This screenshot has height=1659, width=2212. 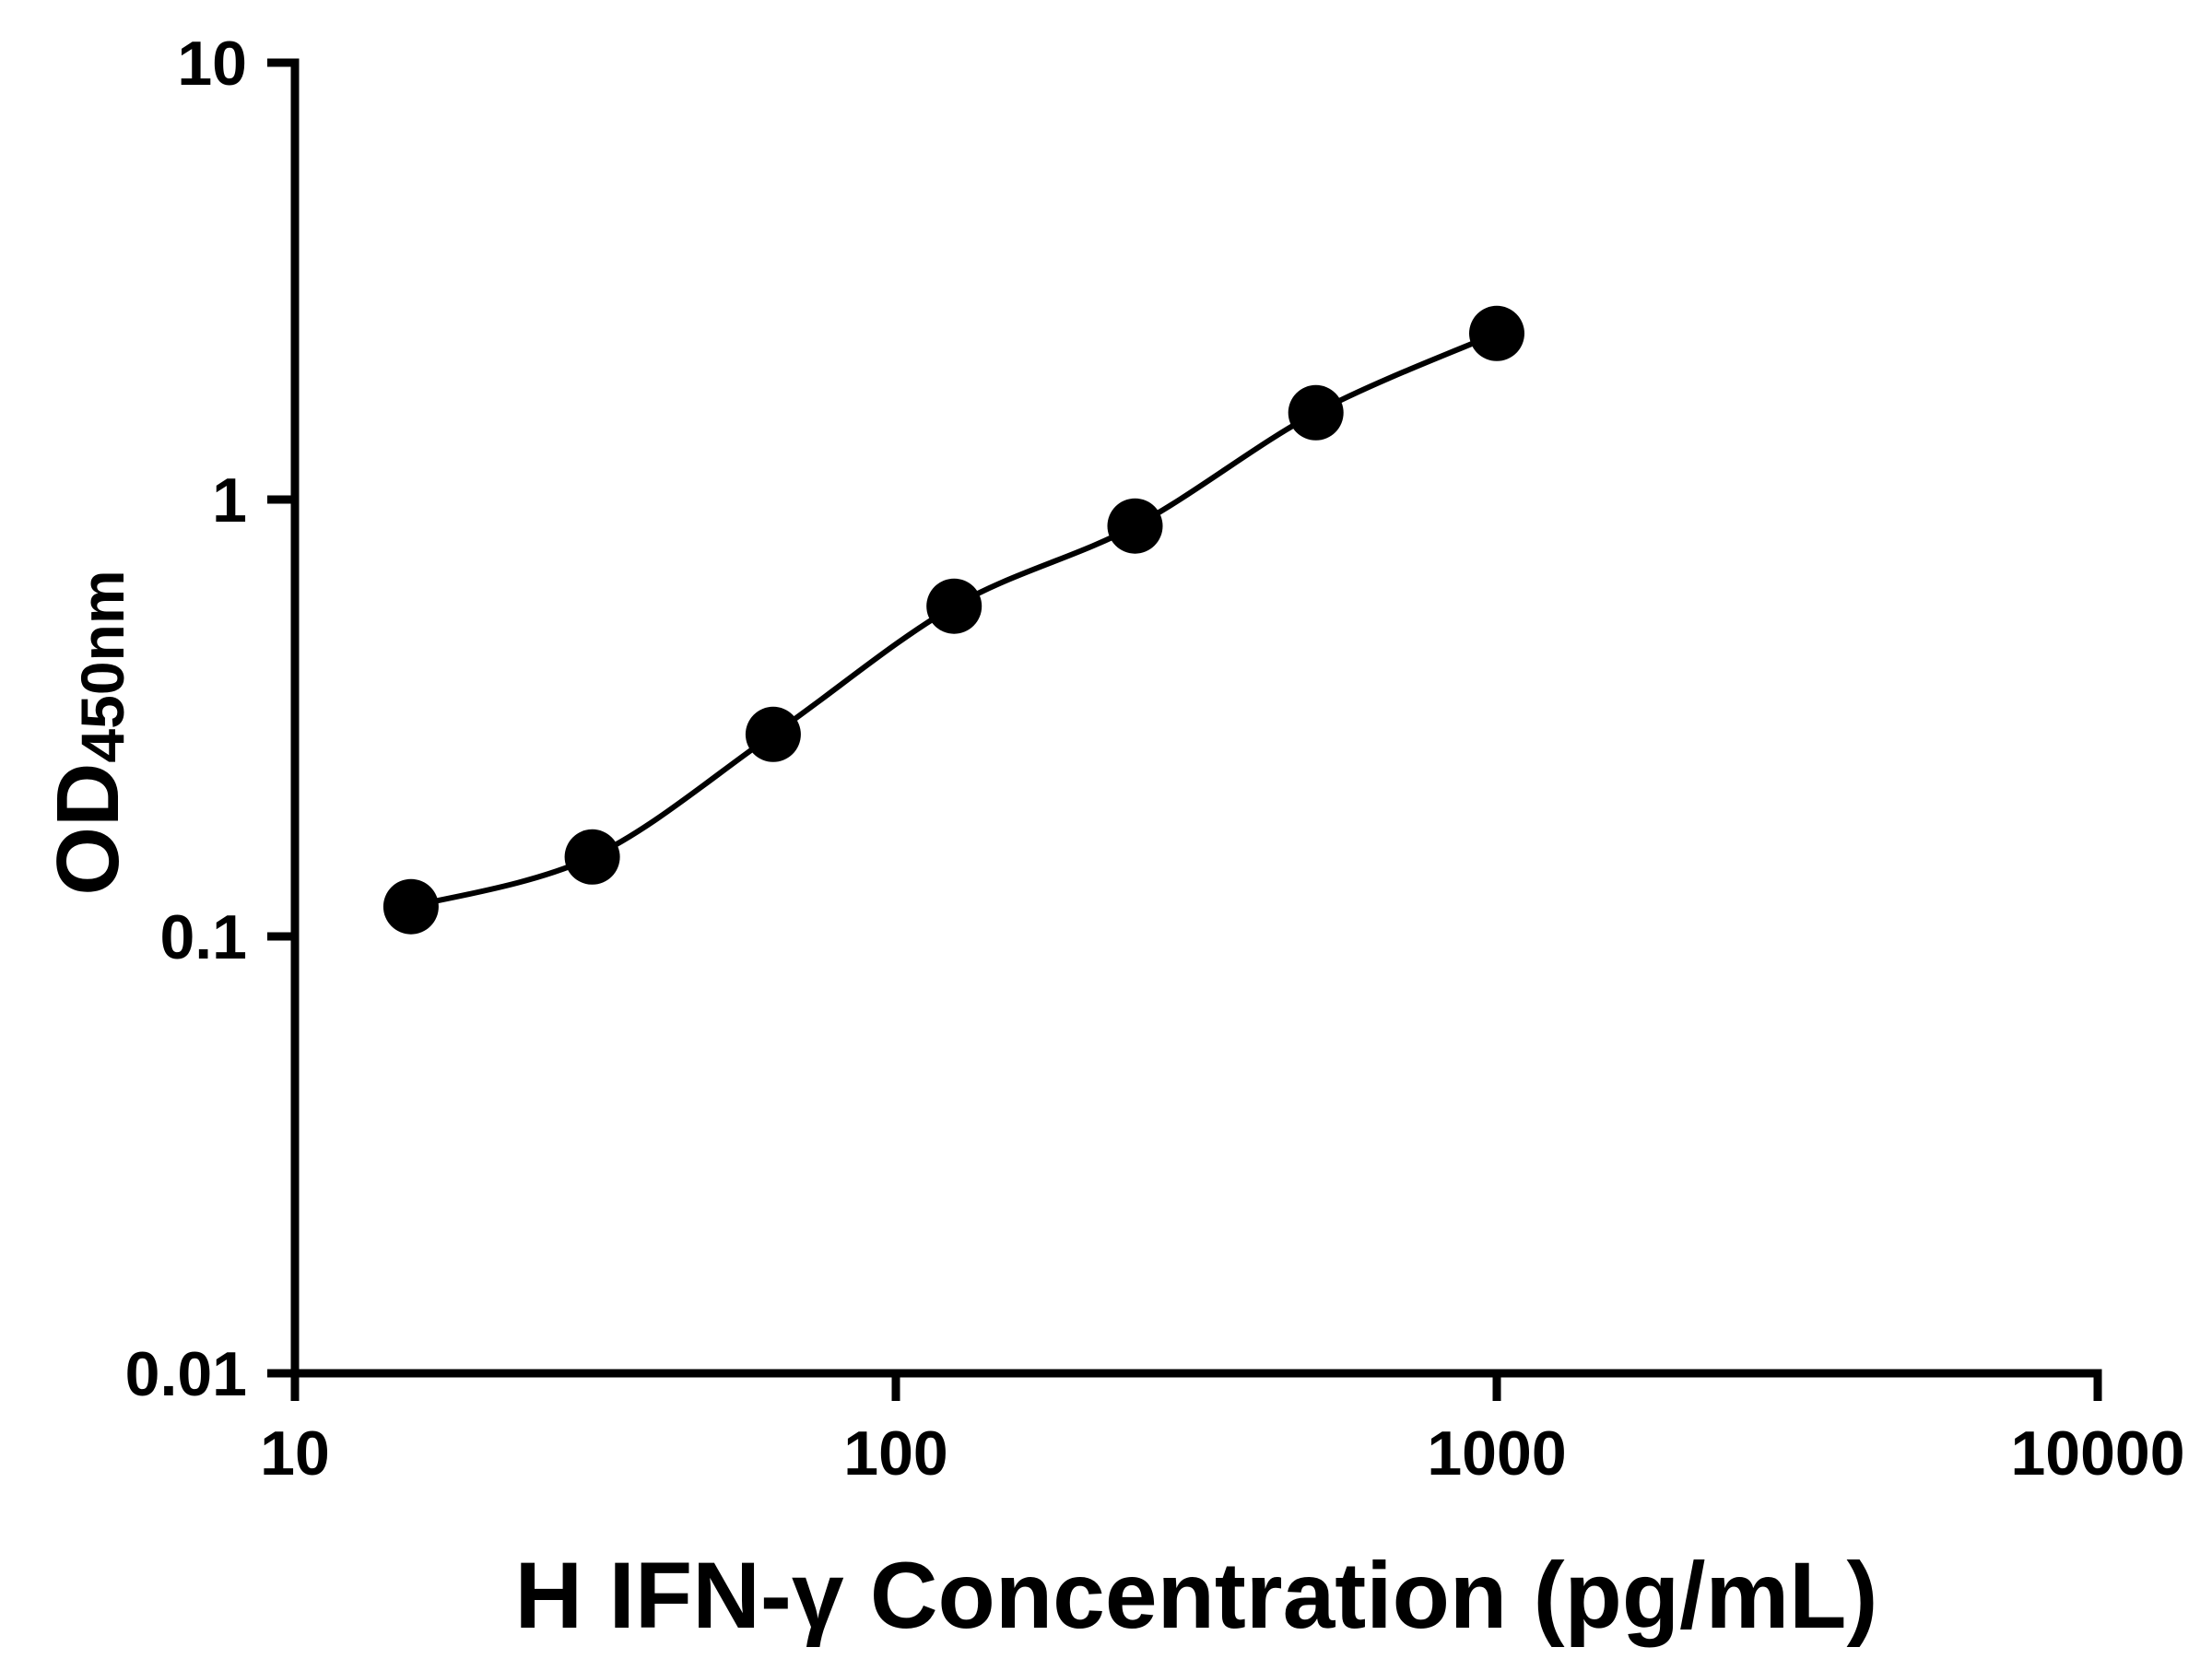 What do you see at coordinates (895, 1453) in the screenshot?
I see `x-tick-label: 100` at bounding box center [895, 1453].